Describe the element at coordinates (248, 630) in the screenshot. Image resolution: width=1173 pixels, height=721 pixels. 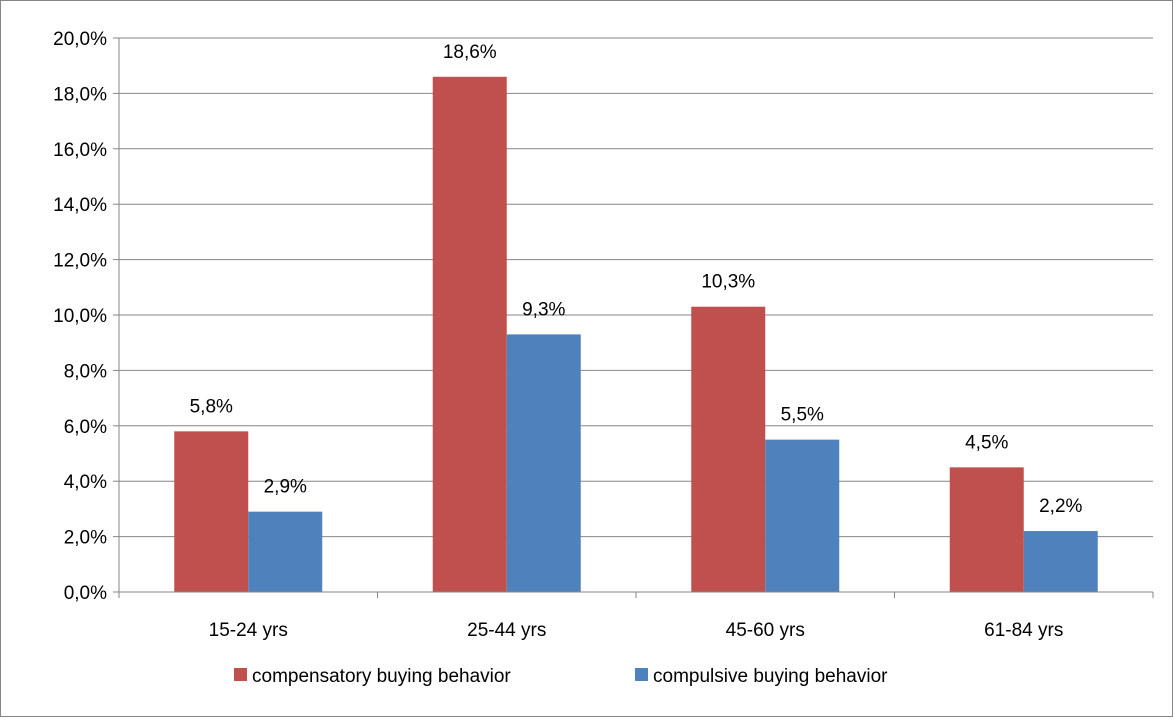
I see `x-category-label: 15-24 yrs` at that location.